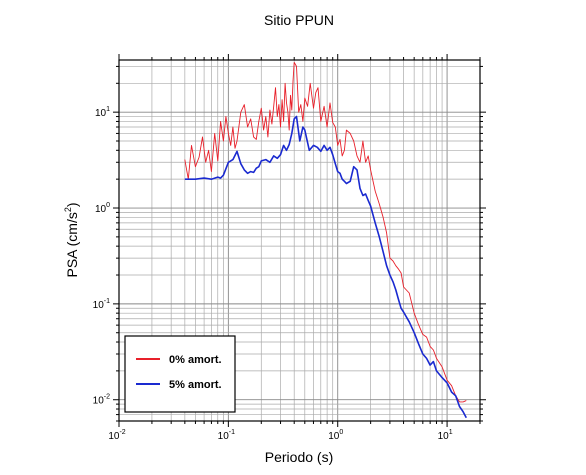 Image resolution: width=586 pixels, height=475 pixels. What do you see at coordinates (226, 435) in the screenshot?
I see `x-tick-label: 10⁻¹` at bounding box center [226, 435].